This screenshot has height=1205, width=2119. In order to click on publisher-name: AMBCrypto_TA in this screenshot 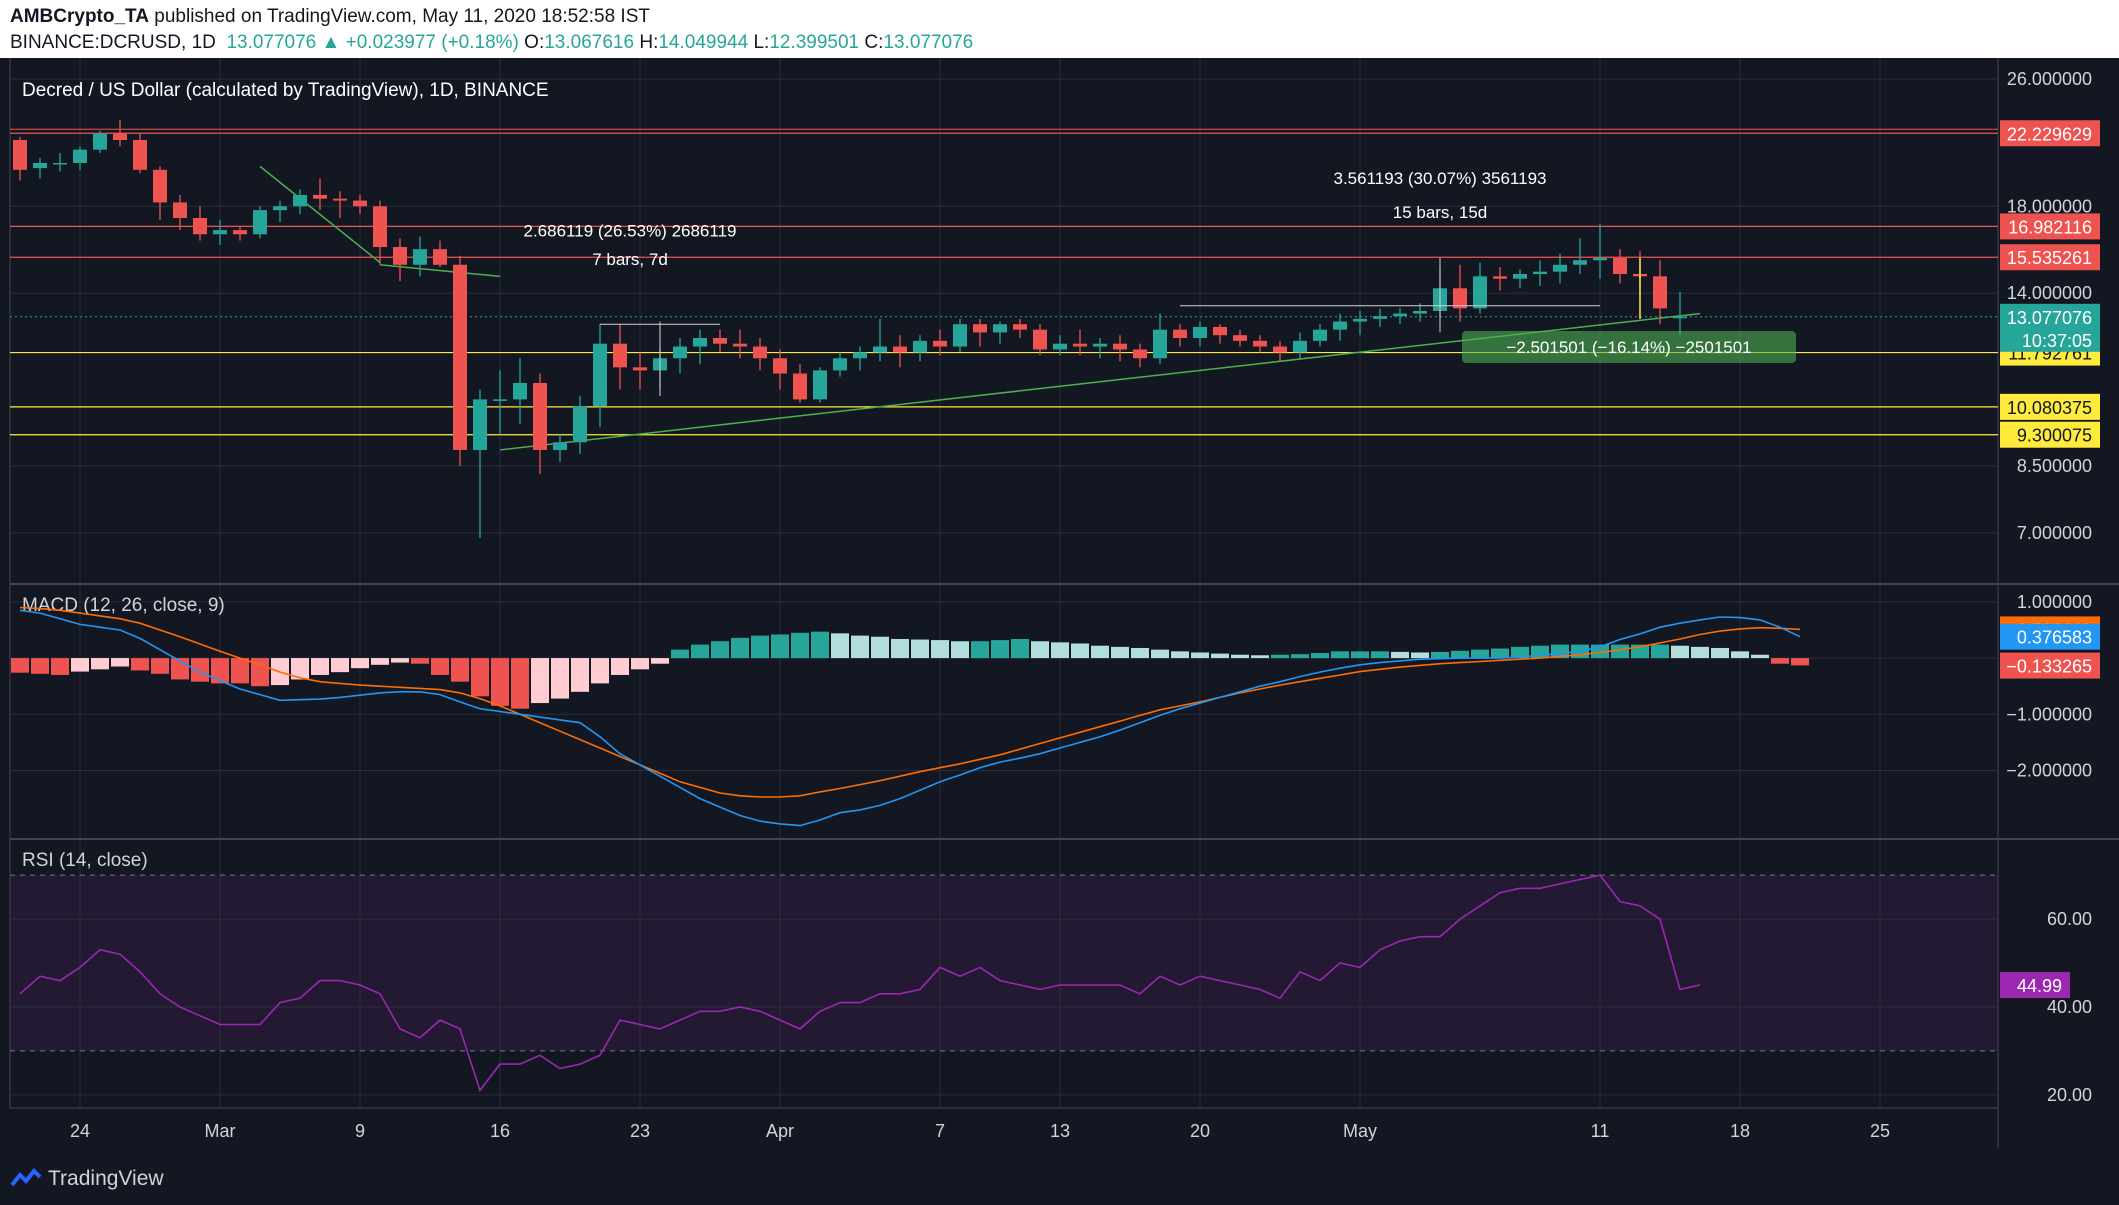, I will do `click(79, 16)`.